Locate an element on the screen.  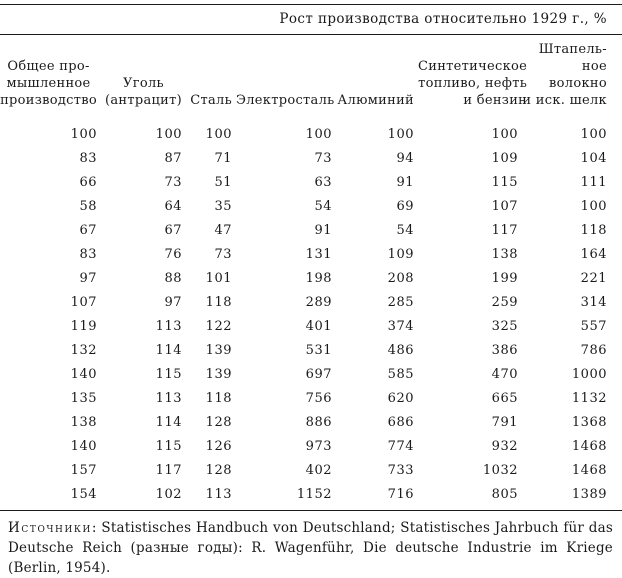
table-cell: 47 is located at coordinates (223, 230).